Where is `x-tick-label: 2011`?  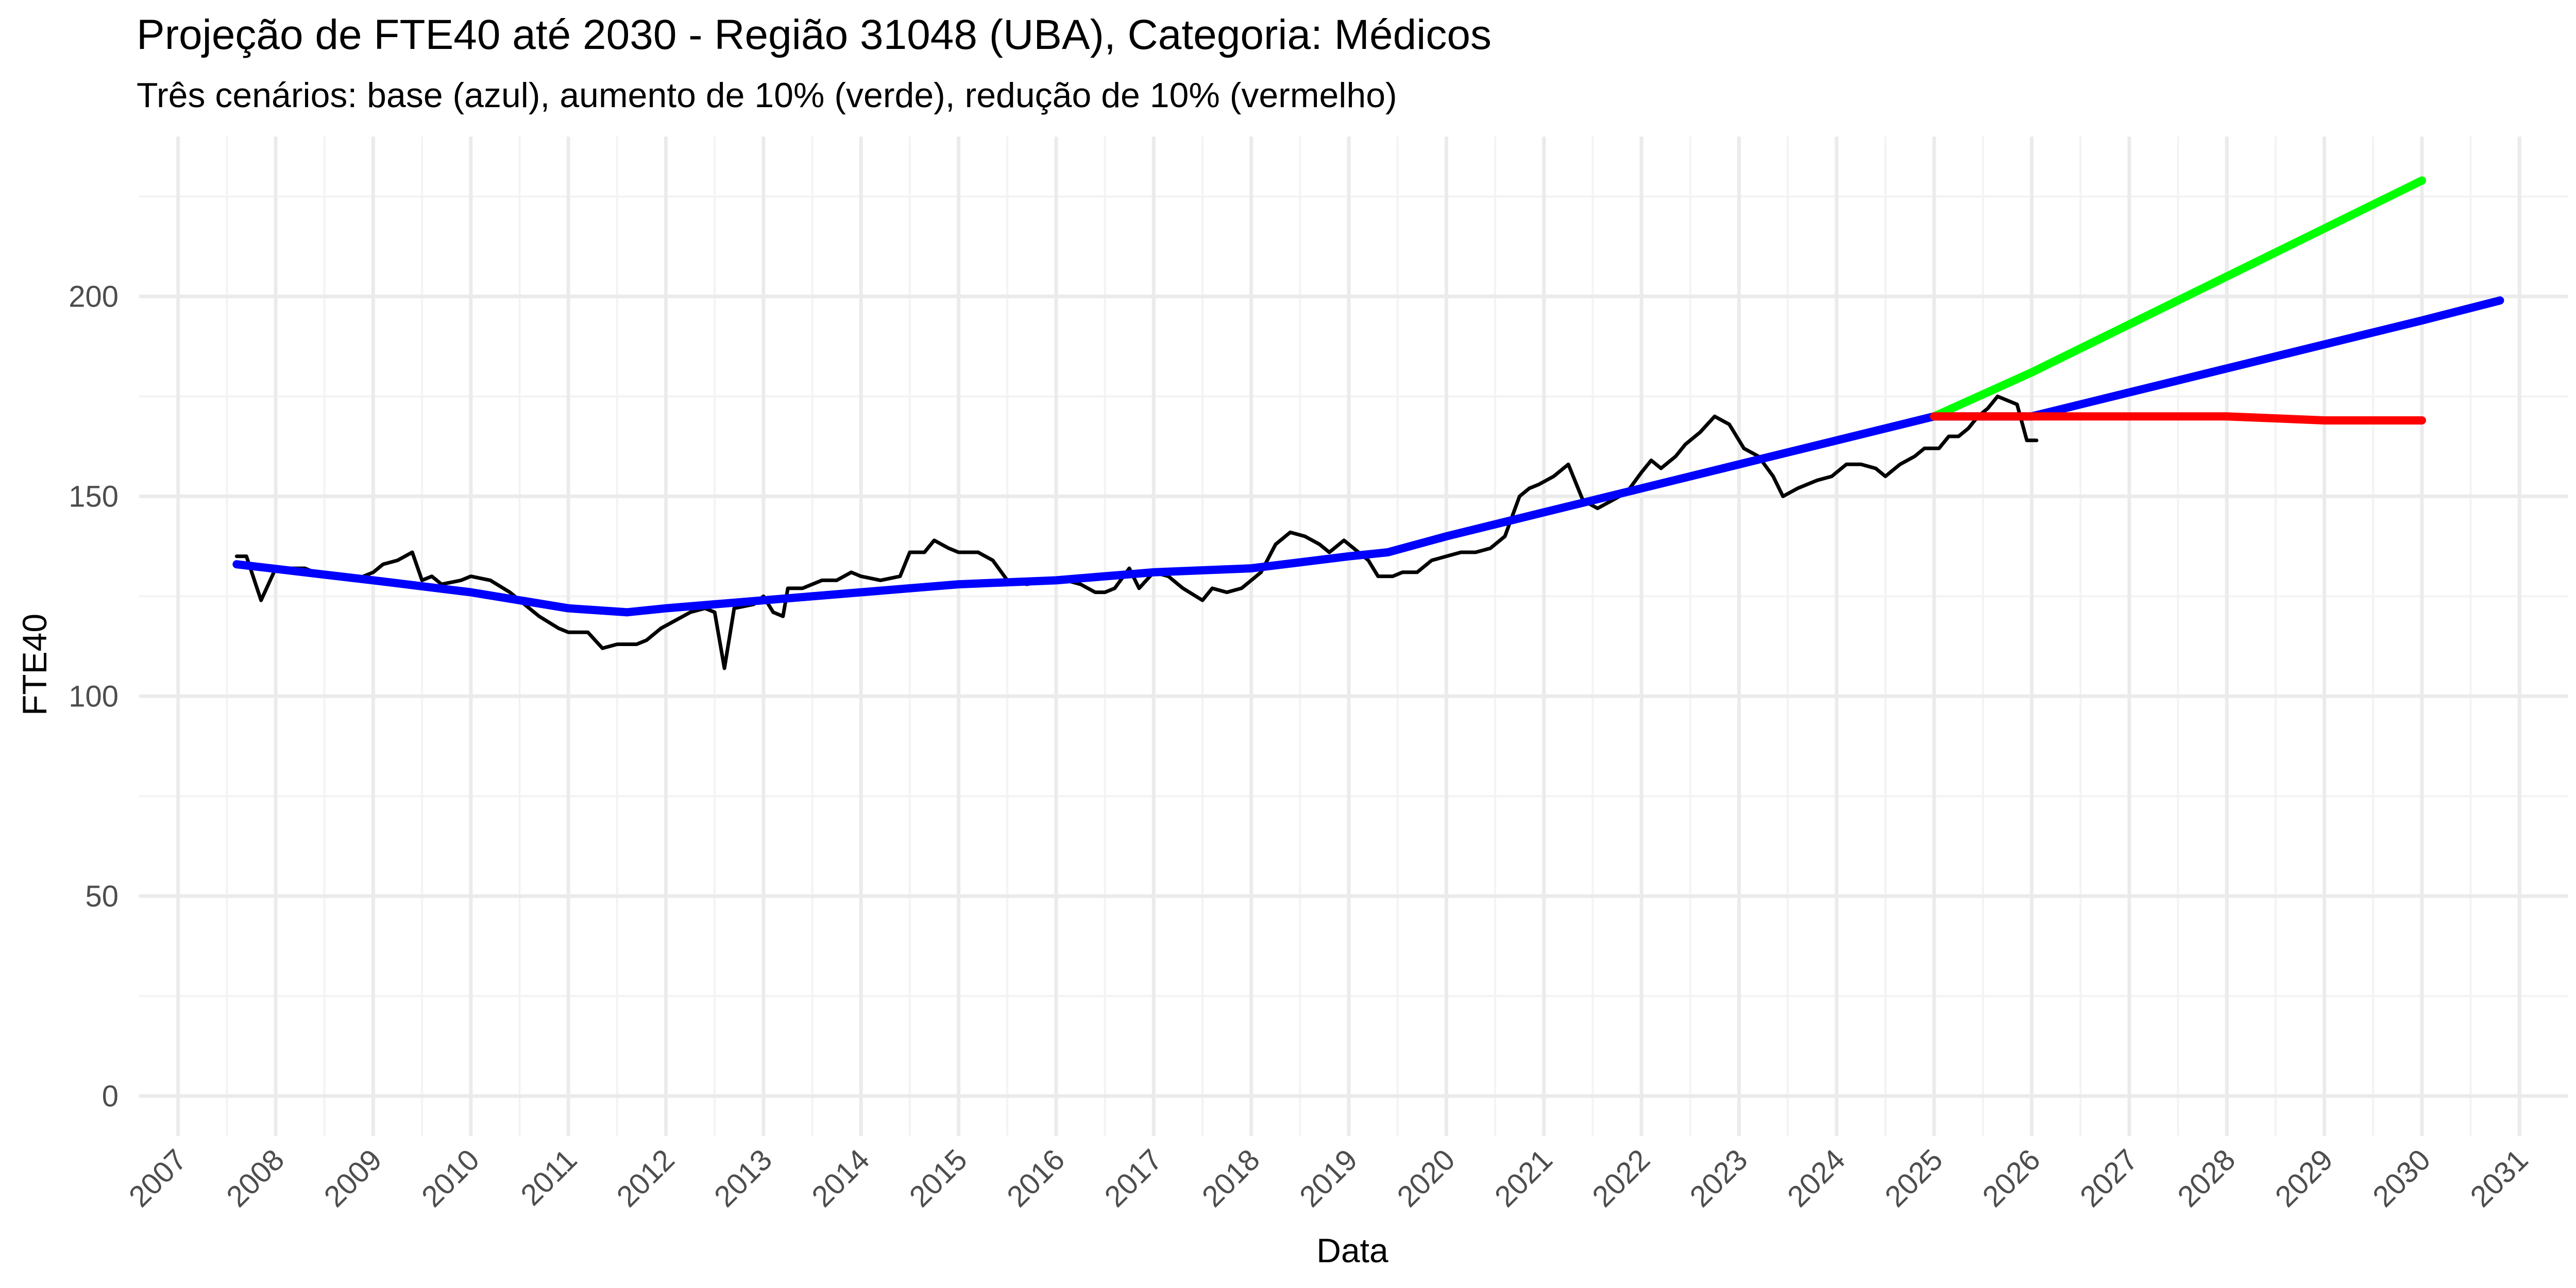
x-tick-label: 2011 is located at coordinates (548, 1177).